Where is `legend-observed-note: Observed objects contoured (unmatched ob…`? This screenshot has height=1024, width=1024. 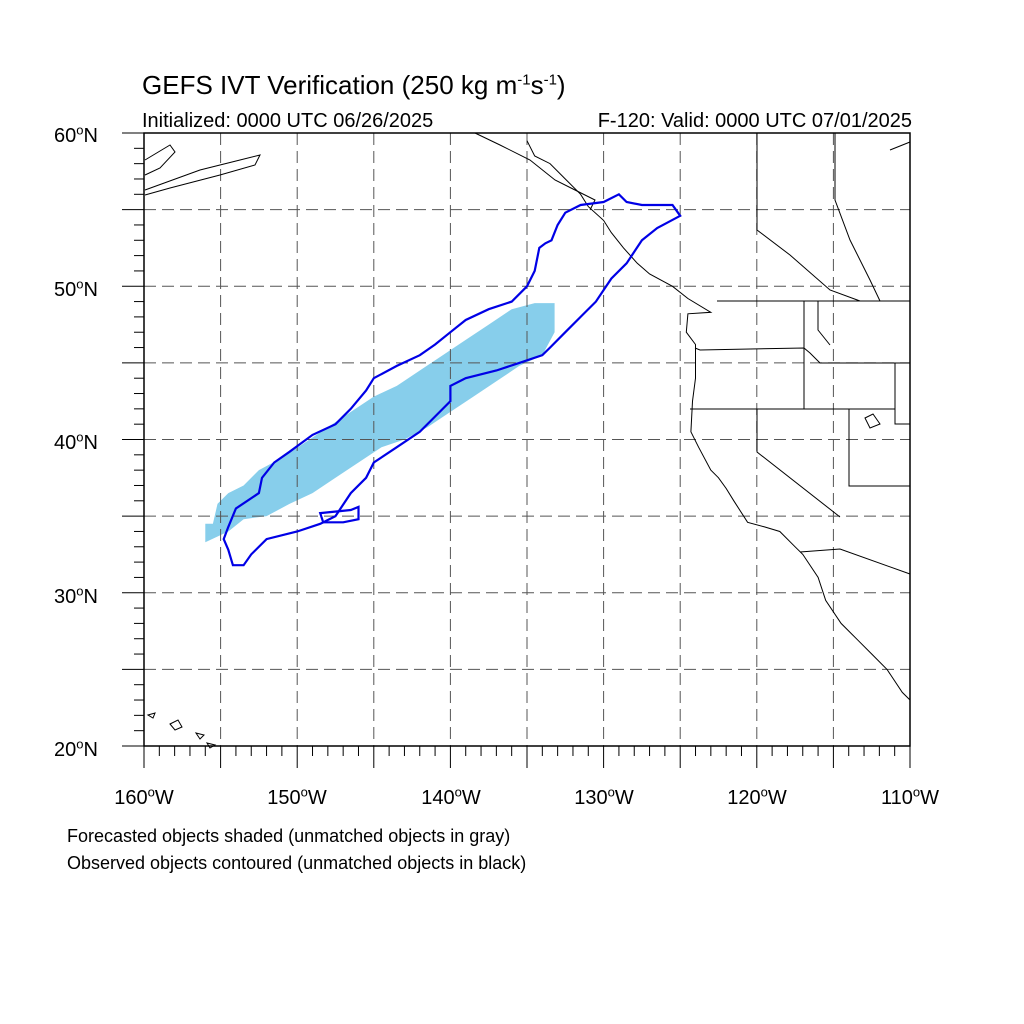 legend-observed-note: Observed objects contoured (unmatched ob… is located at coordinates (297, 863).